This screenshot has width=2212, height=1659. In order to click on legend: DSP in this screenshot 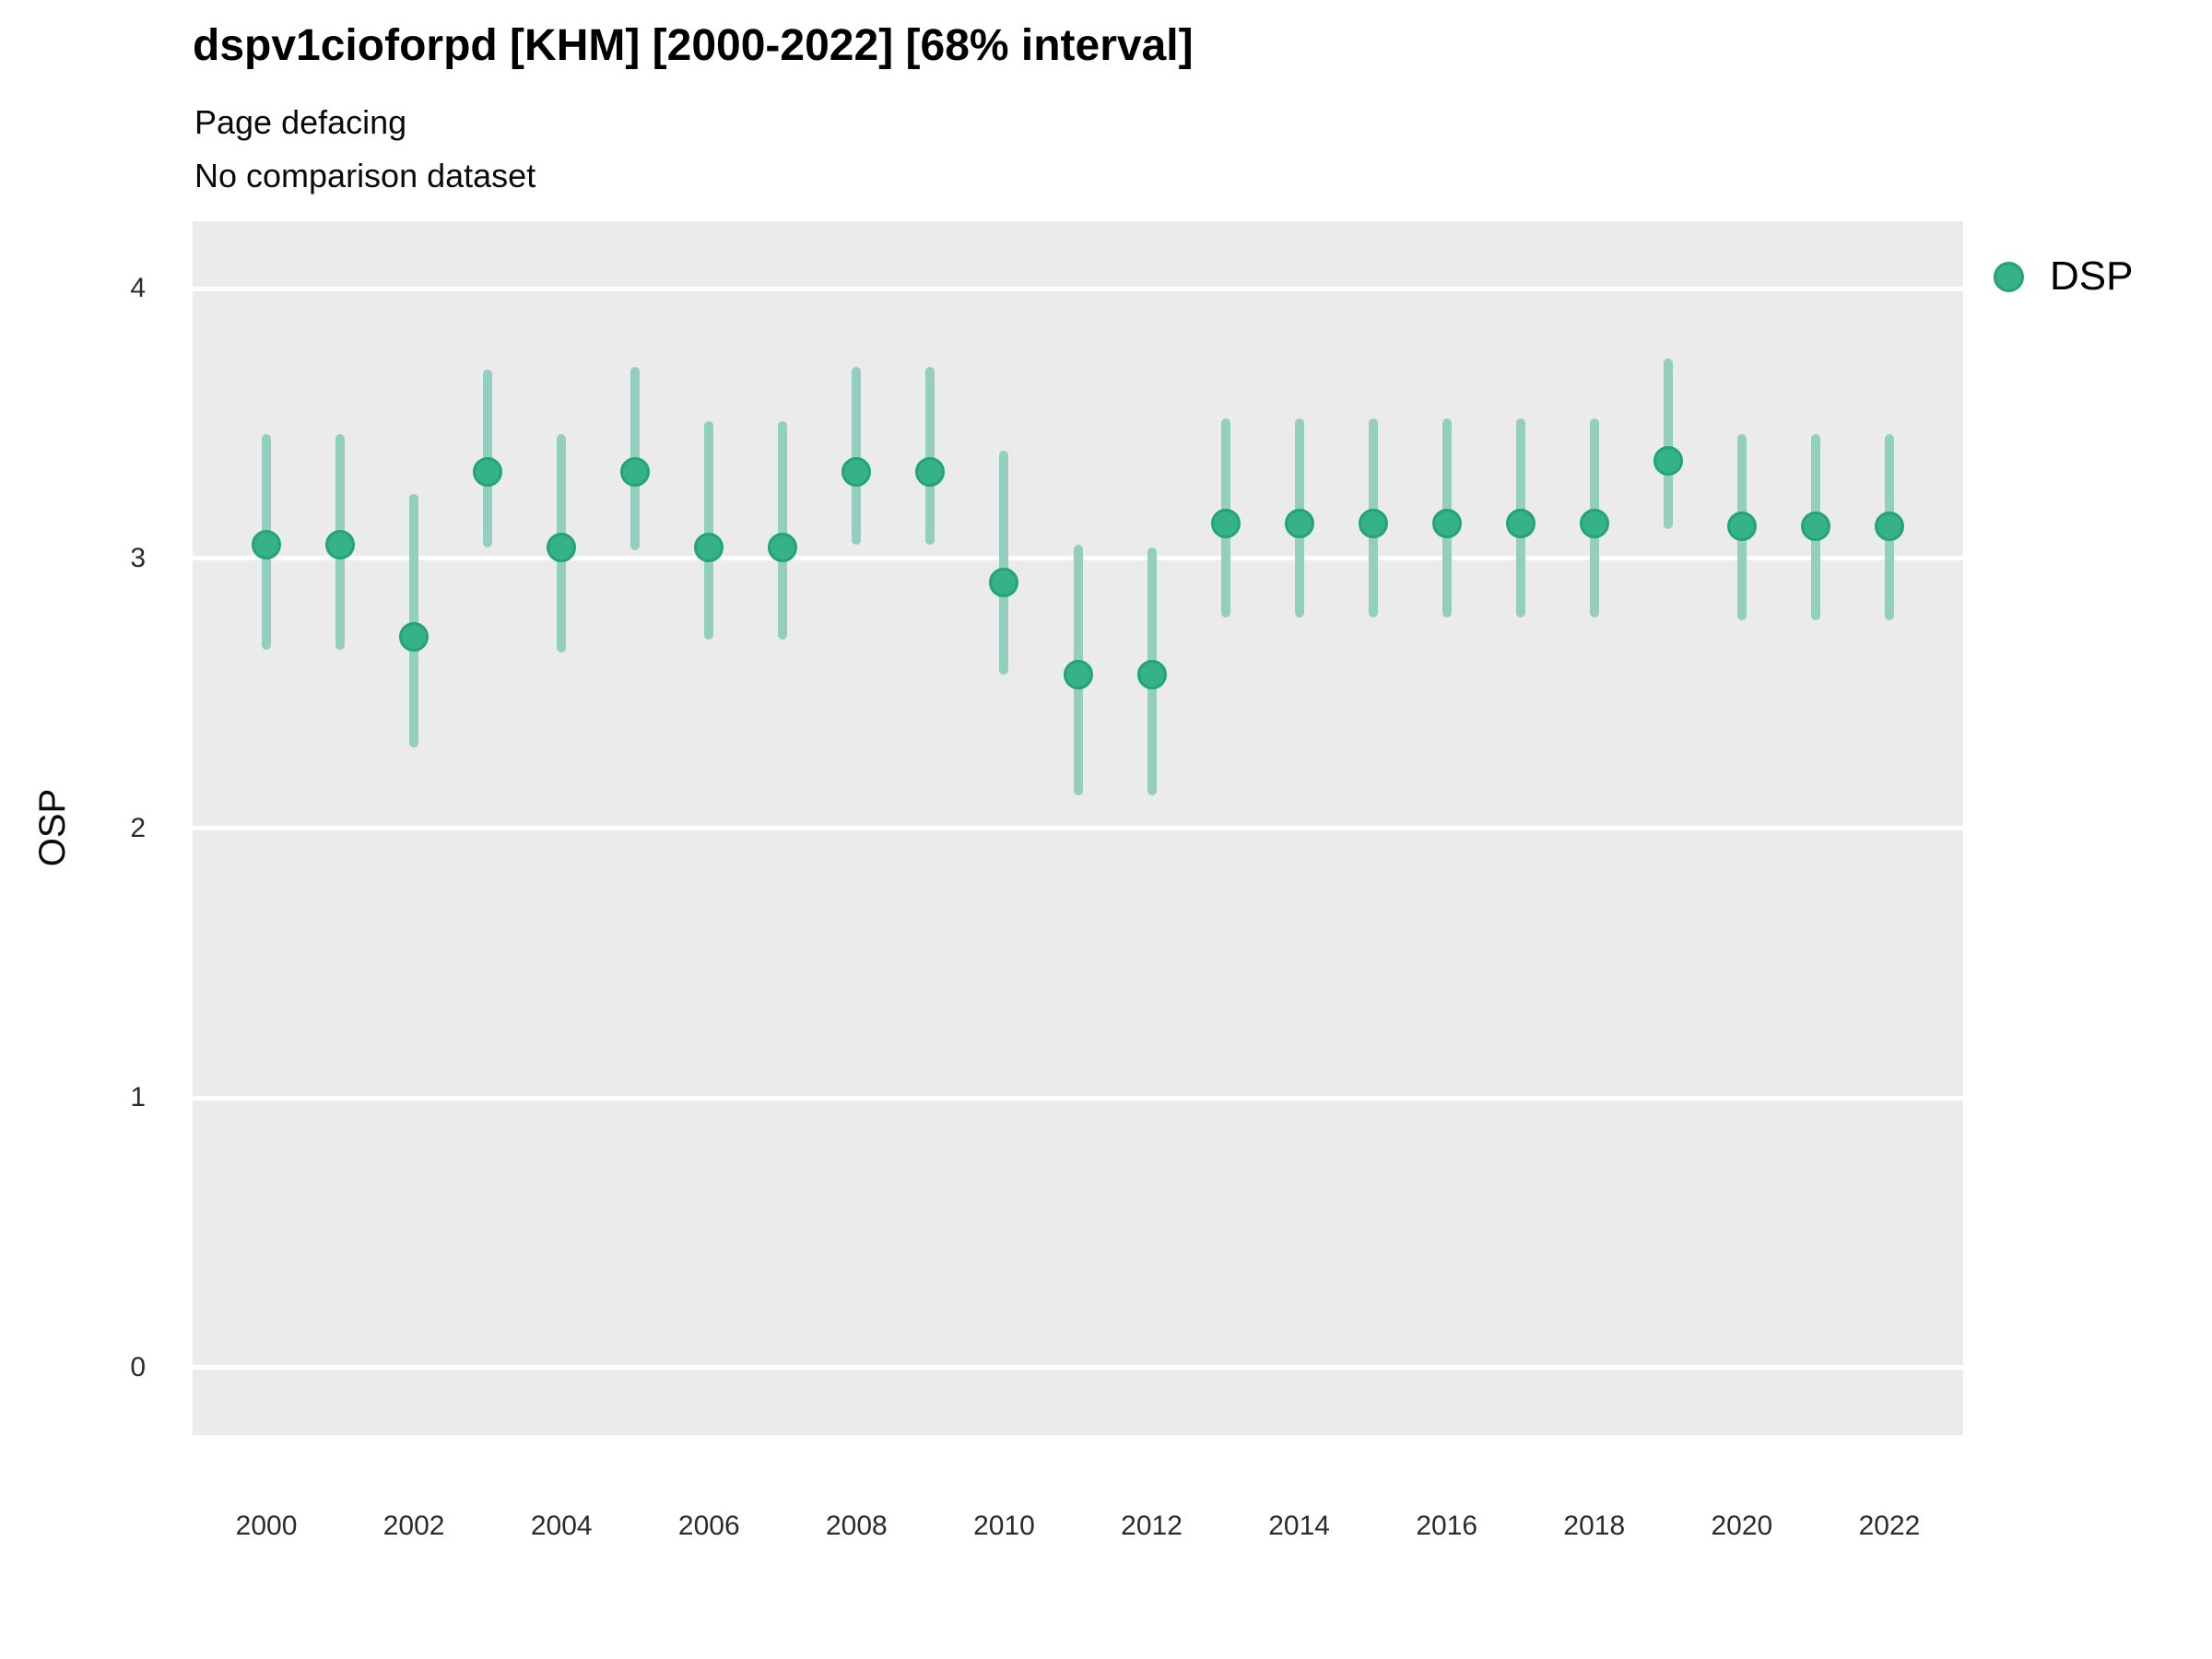, I will do `click(2063, 276)`.